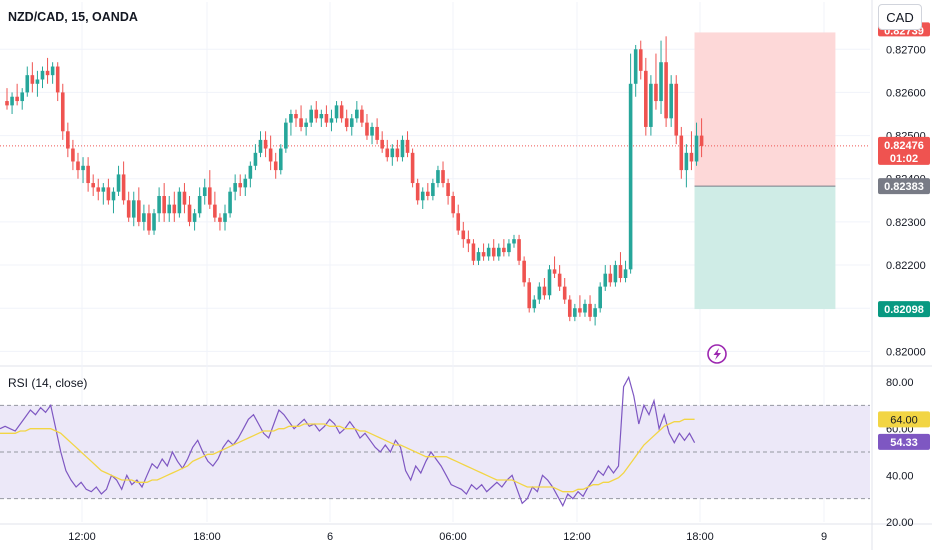 The image size is (932, 550). What do you see at coordinates (900, 383) in the screenshot?
I see `rsi-tick-label: 80.00` at bounding box center [900, 383].